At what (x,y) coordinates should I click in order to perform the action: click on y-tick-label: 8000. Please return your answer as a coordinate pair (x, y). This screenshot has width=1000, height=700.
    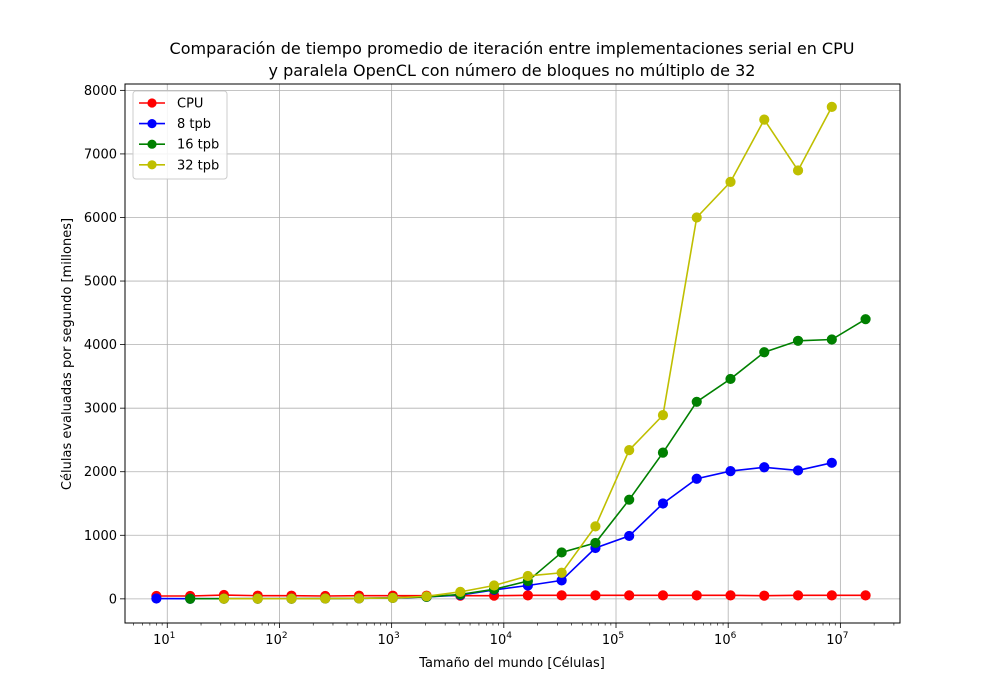
    Looking at the image, I should click on (100, 91).